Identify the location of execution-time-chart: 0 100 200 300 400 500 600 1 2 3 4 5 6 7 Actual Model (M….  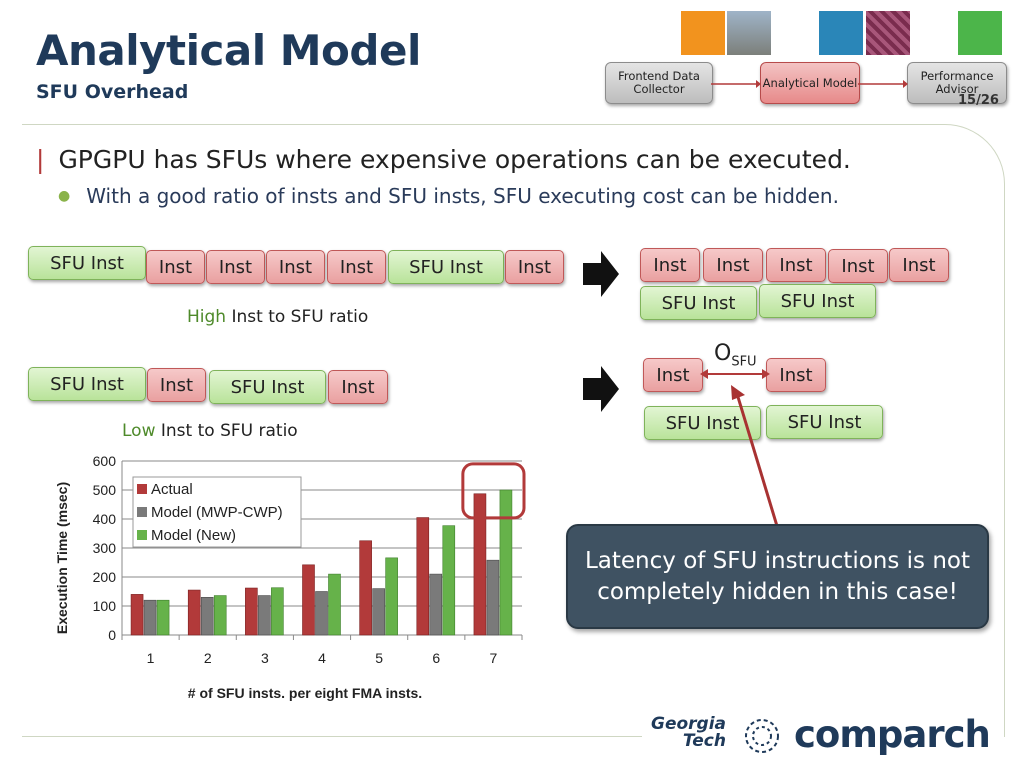
(290, 577).